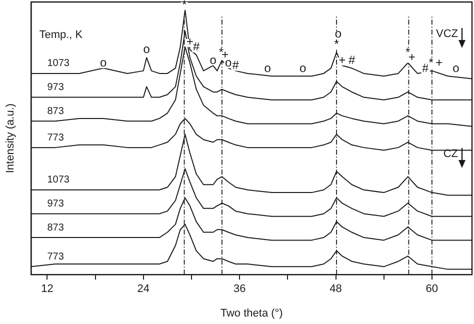  I want to click on annotation: VCZ, so click(447, 34).